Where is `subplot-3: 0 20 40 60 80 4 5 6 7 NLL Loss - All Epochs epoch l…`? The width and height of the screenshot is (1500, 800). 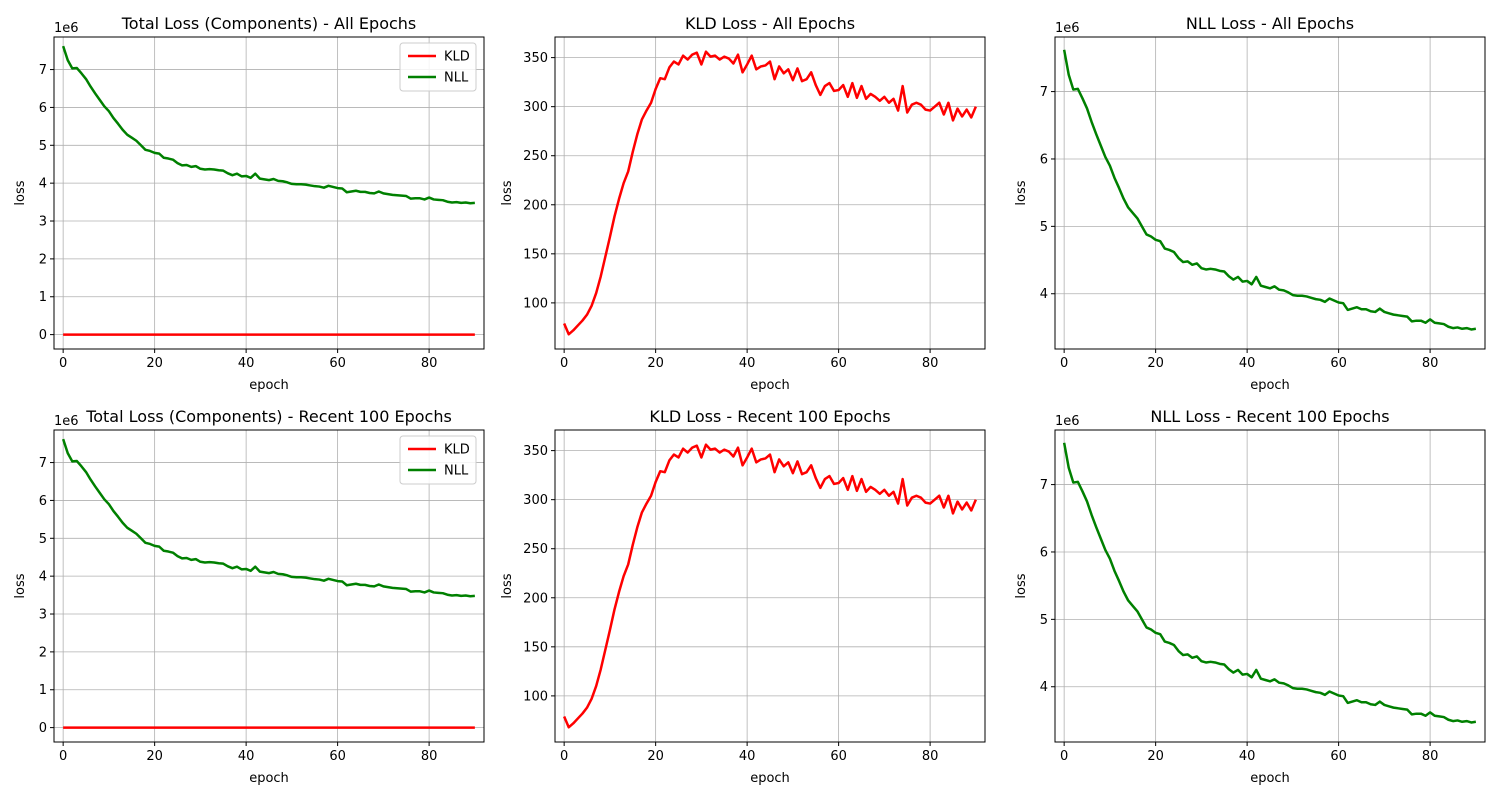
subplot-3: 0 20 40 60 80 4 5 6 7 NLL Loss - All Epochs epoch l… is located at coordinates (1250, 203).